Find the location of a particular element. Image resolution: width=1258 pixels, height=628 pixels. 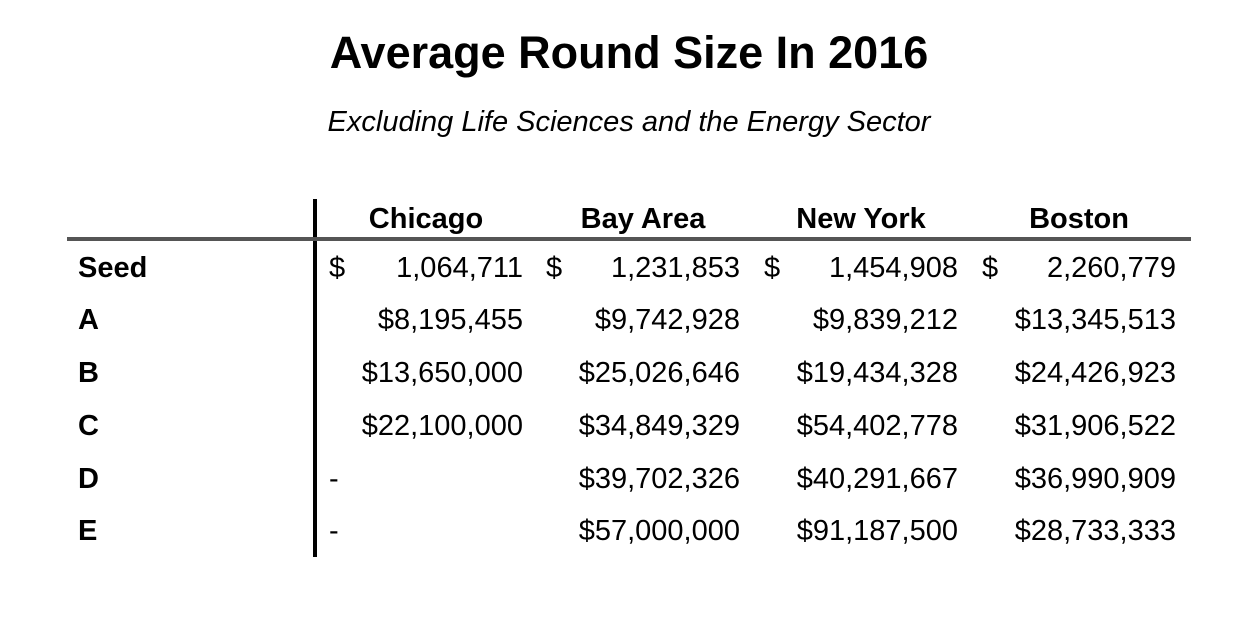

cell-value: $39,702,326 is located at coordinates (659, 479).